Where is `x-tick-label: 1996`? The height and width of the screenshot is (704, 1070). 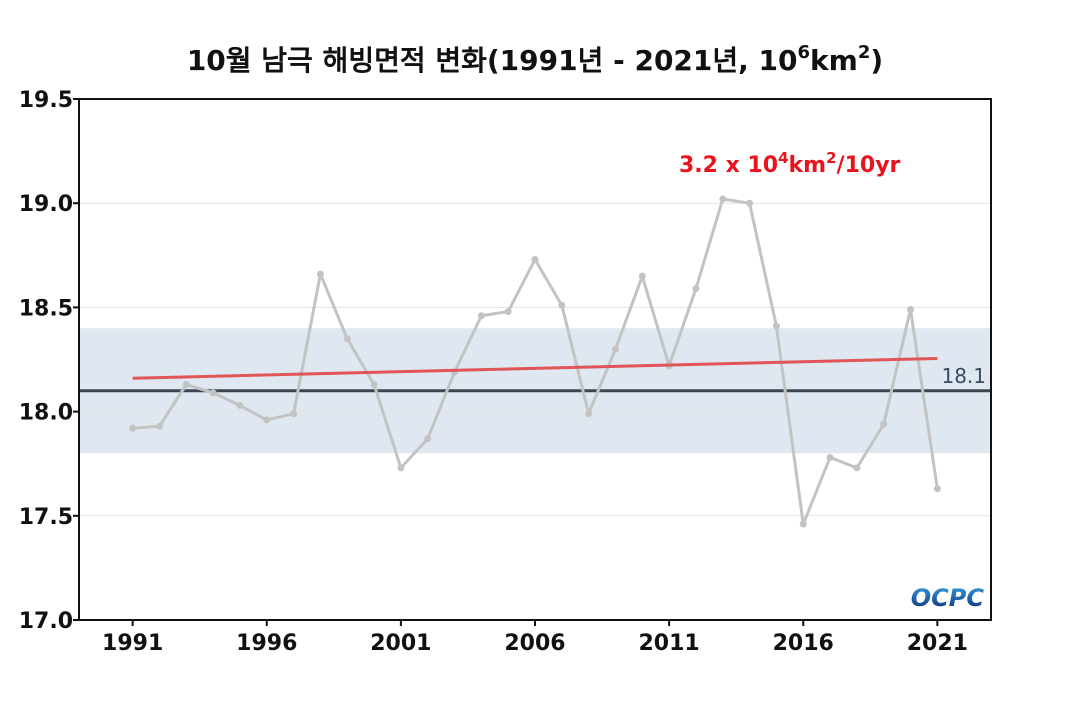
x-tick-label: 1996 is located at coordinates (266, 643).